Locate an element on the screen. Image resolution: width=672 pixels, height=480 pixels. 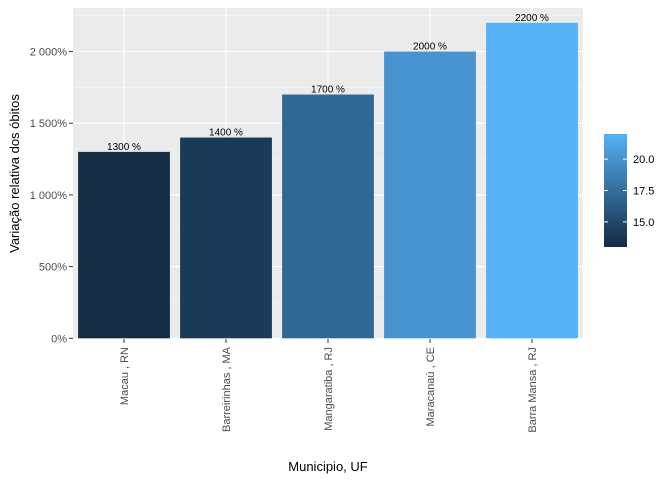
bar-value-label: 2000 % is located at coordinates (430, 47).